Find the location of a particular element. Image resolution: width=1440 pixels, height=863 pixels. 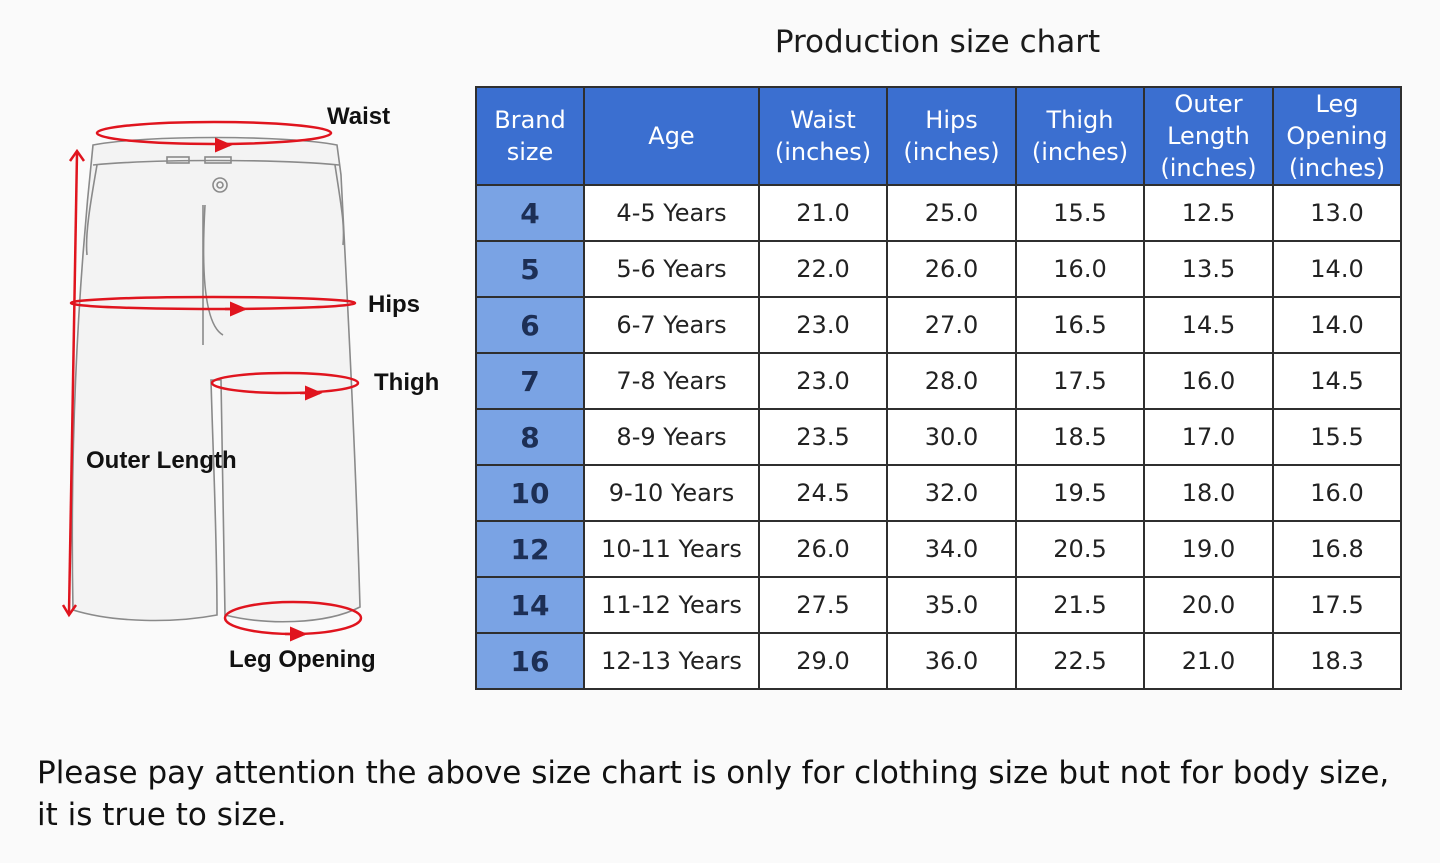

cell-age: 5-6 Years is located at coordinates (671, 269).